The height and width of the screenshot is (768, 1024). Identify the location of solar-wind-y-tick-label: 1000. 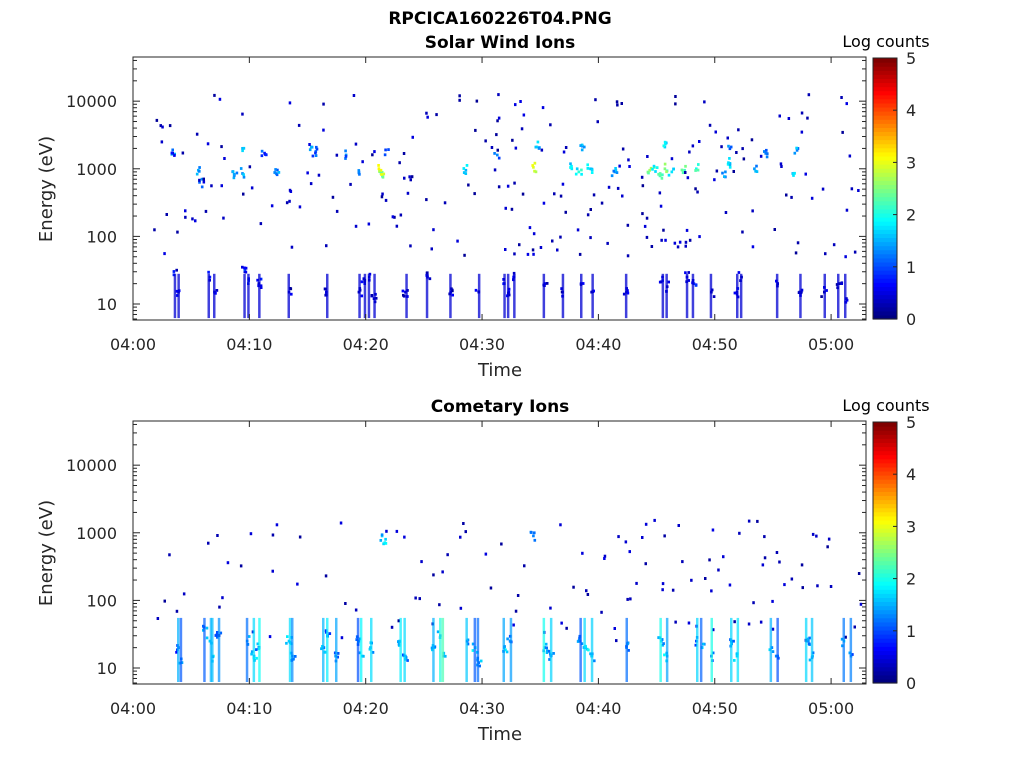
(96, 169).